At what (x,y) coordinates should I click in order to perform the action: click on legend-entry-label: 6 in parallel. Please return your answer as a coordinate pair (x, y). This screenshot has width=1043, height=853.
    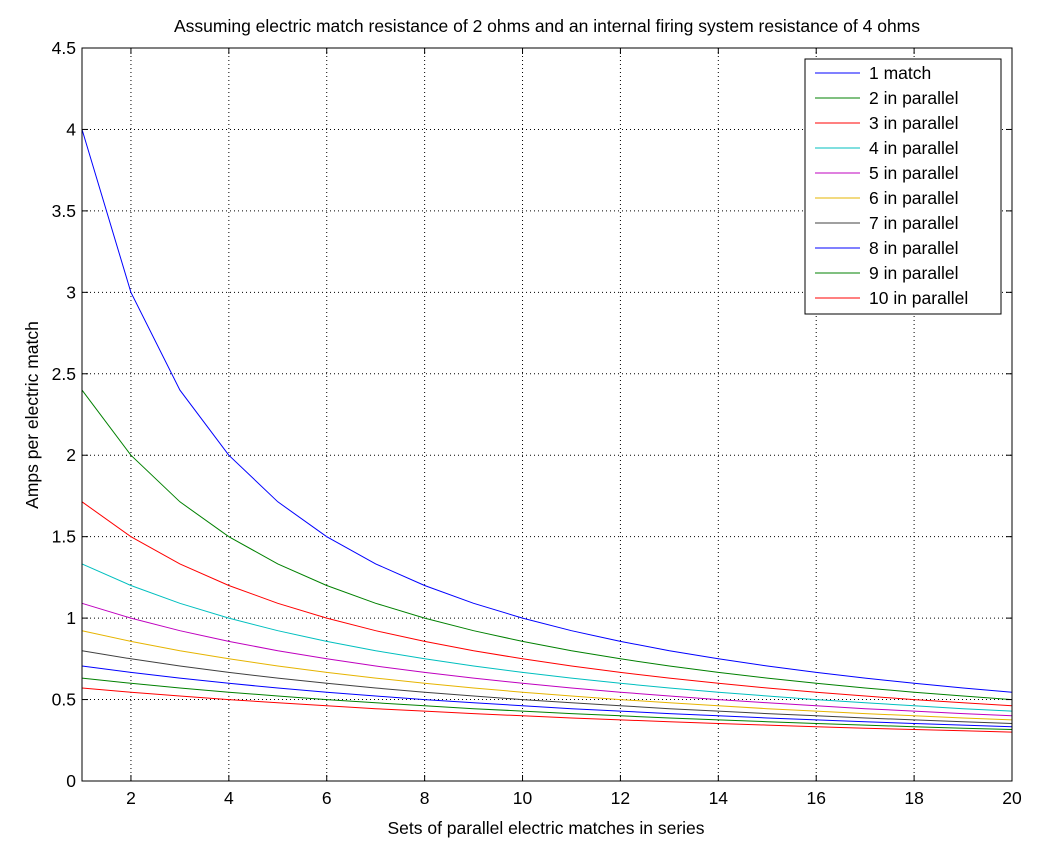
    Looking at the image, I should click on (914, 198).